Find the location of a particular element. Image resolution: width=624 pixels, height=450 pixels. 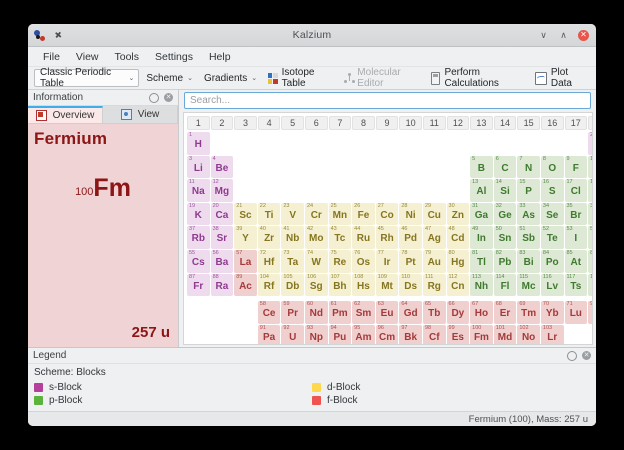

element-cell-re: 75 Re is located at coordinates (340, 261).